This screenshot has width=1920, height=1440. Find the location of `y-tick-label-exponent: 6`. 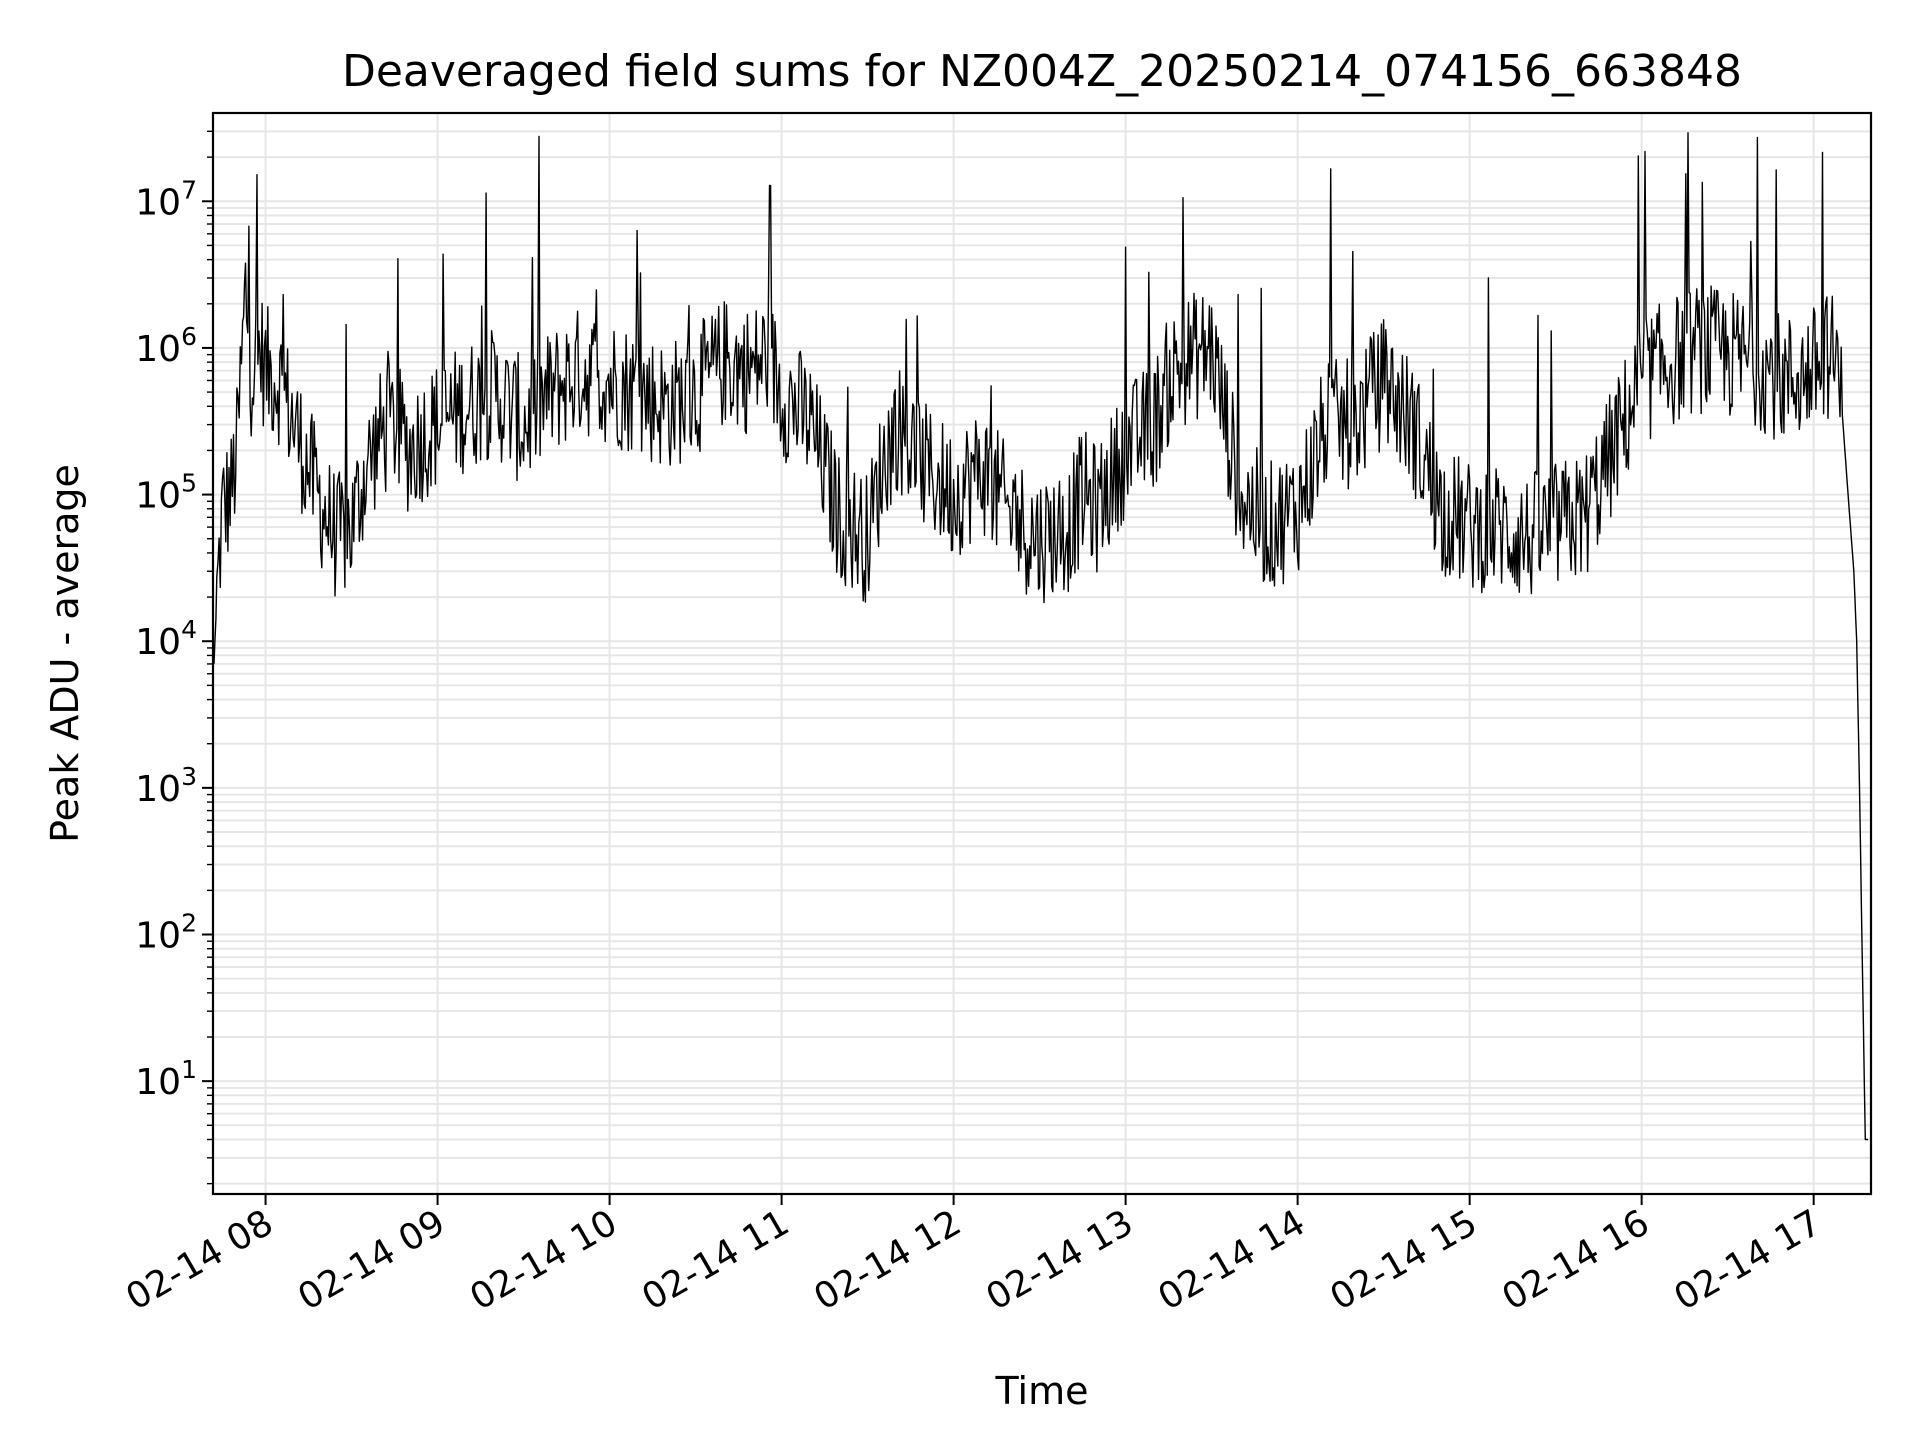

y-tick-label-exponent: 6 is located at coordinates (189, 336).